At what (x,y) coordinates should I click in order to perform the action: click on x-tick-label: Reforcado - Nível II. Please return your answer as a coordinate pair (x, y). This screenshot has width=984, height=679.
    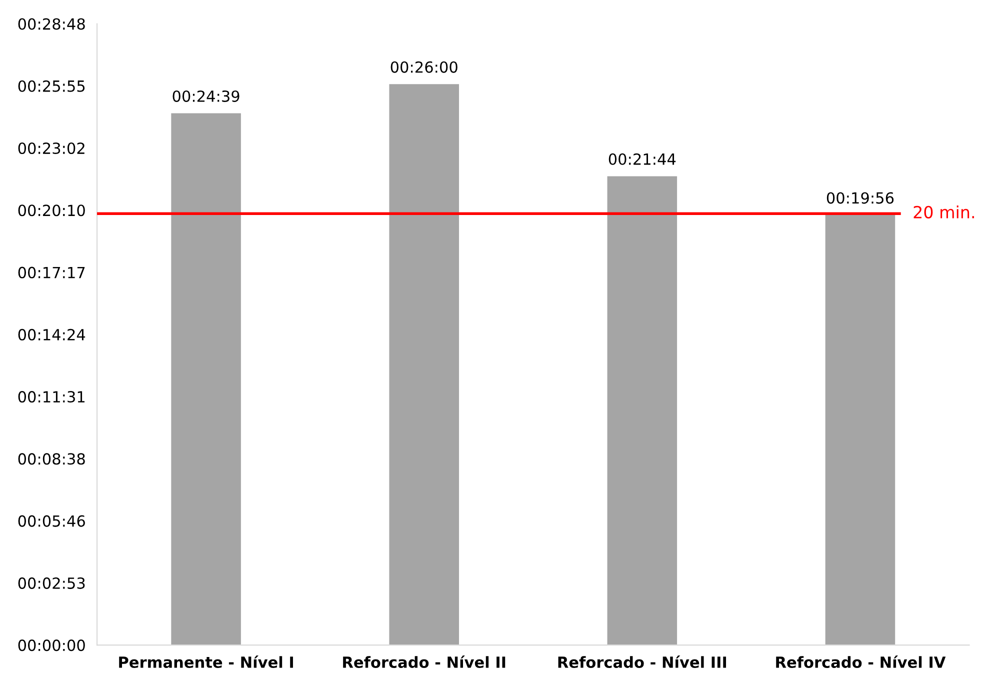
    Looking at the image, I should click on (424, 662).